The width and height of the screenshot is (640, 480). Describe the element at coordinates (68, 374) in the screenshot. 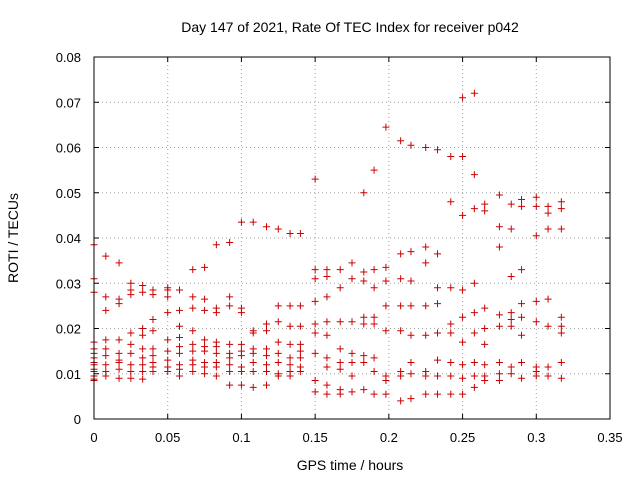

I see `y-tick-label: 0.01` at that location.